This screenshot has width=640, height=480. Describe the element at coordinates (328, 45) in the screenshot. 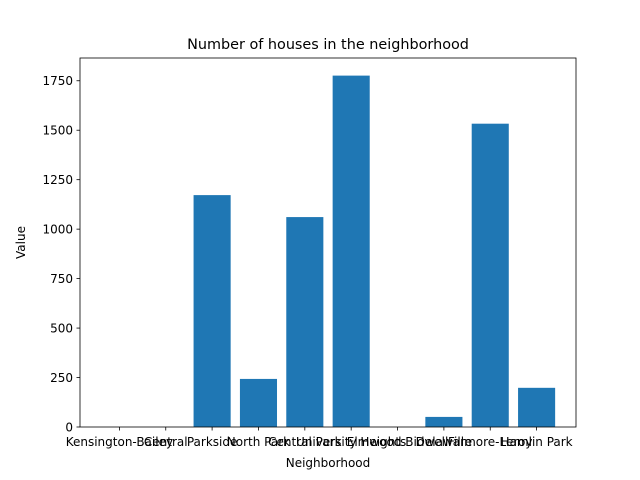

I see `chart-title: Number of houses in the neighborhood` at that location.